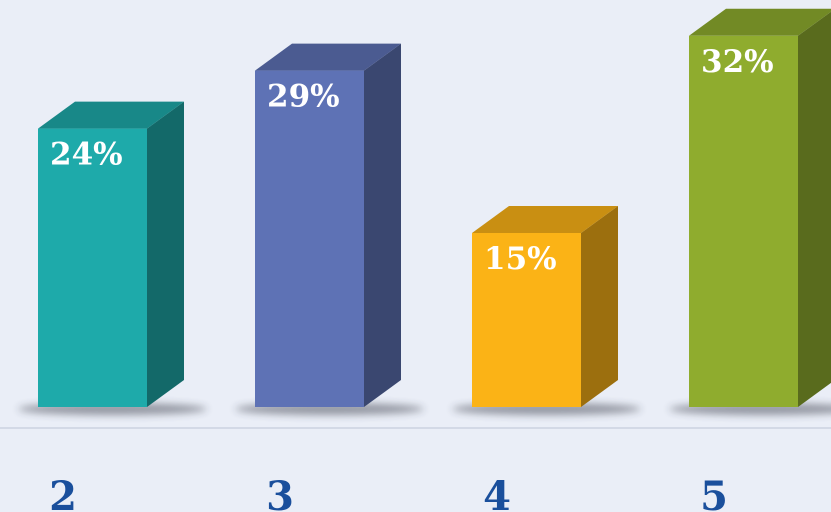  Describe the element at coordinates (303, 97) in the screenshot. I see `value-label: 29%` at that location.